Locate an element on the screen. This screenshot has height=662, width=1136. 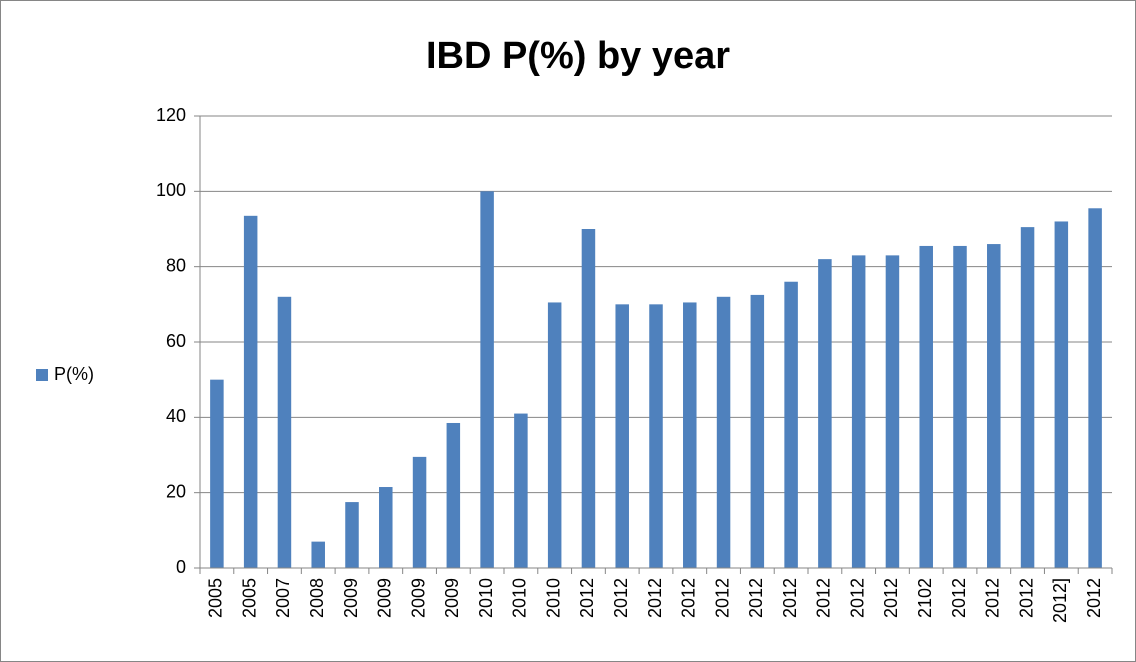
x-tick-label: 2012] is located at coordinates (1060, 600).